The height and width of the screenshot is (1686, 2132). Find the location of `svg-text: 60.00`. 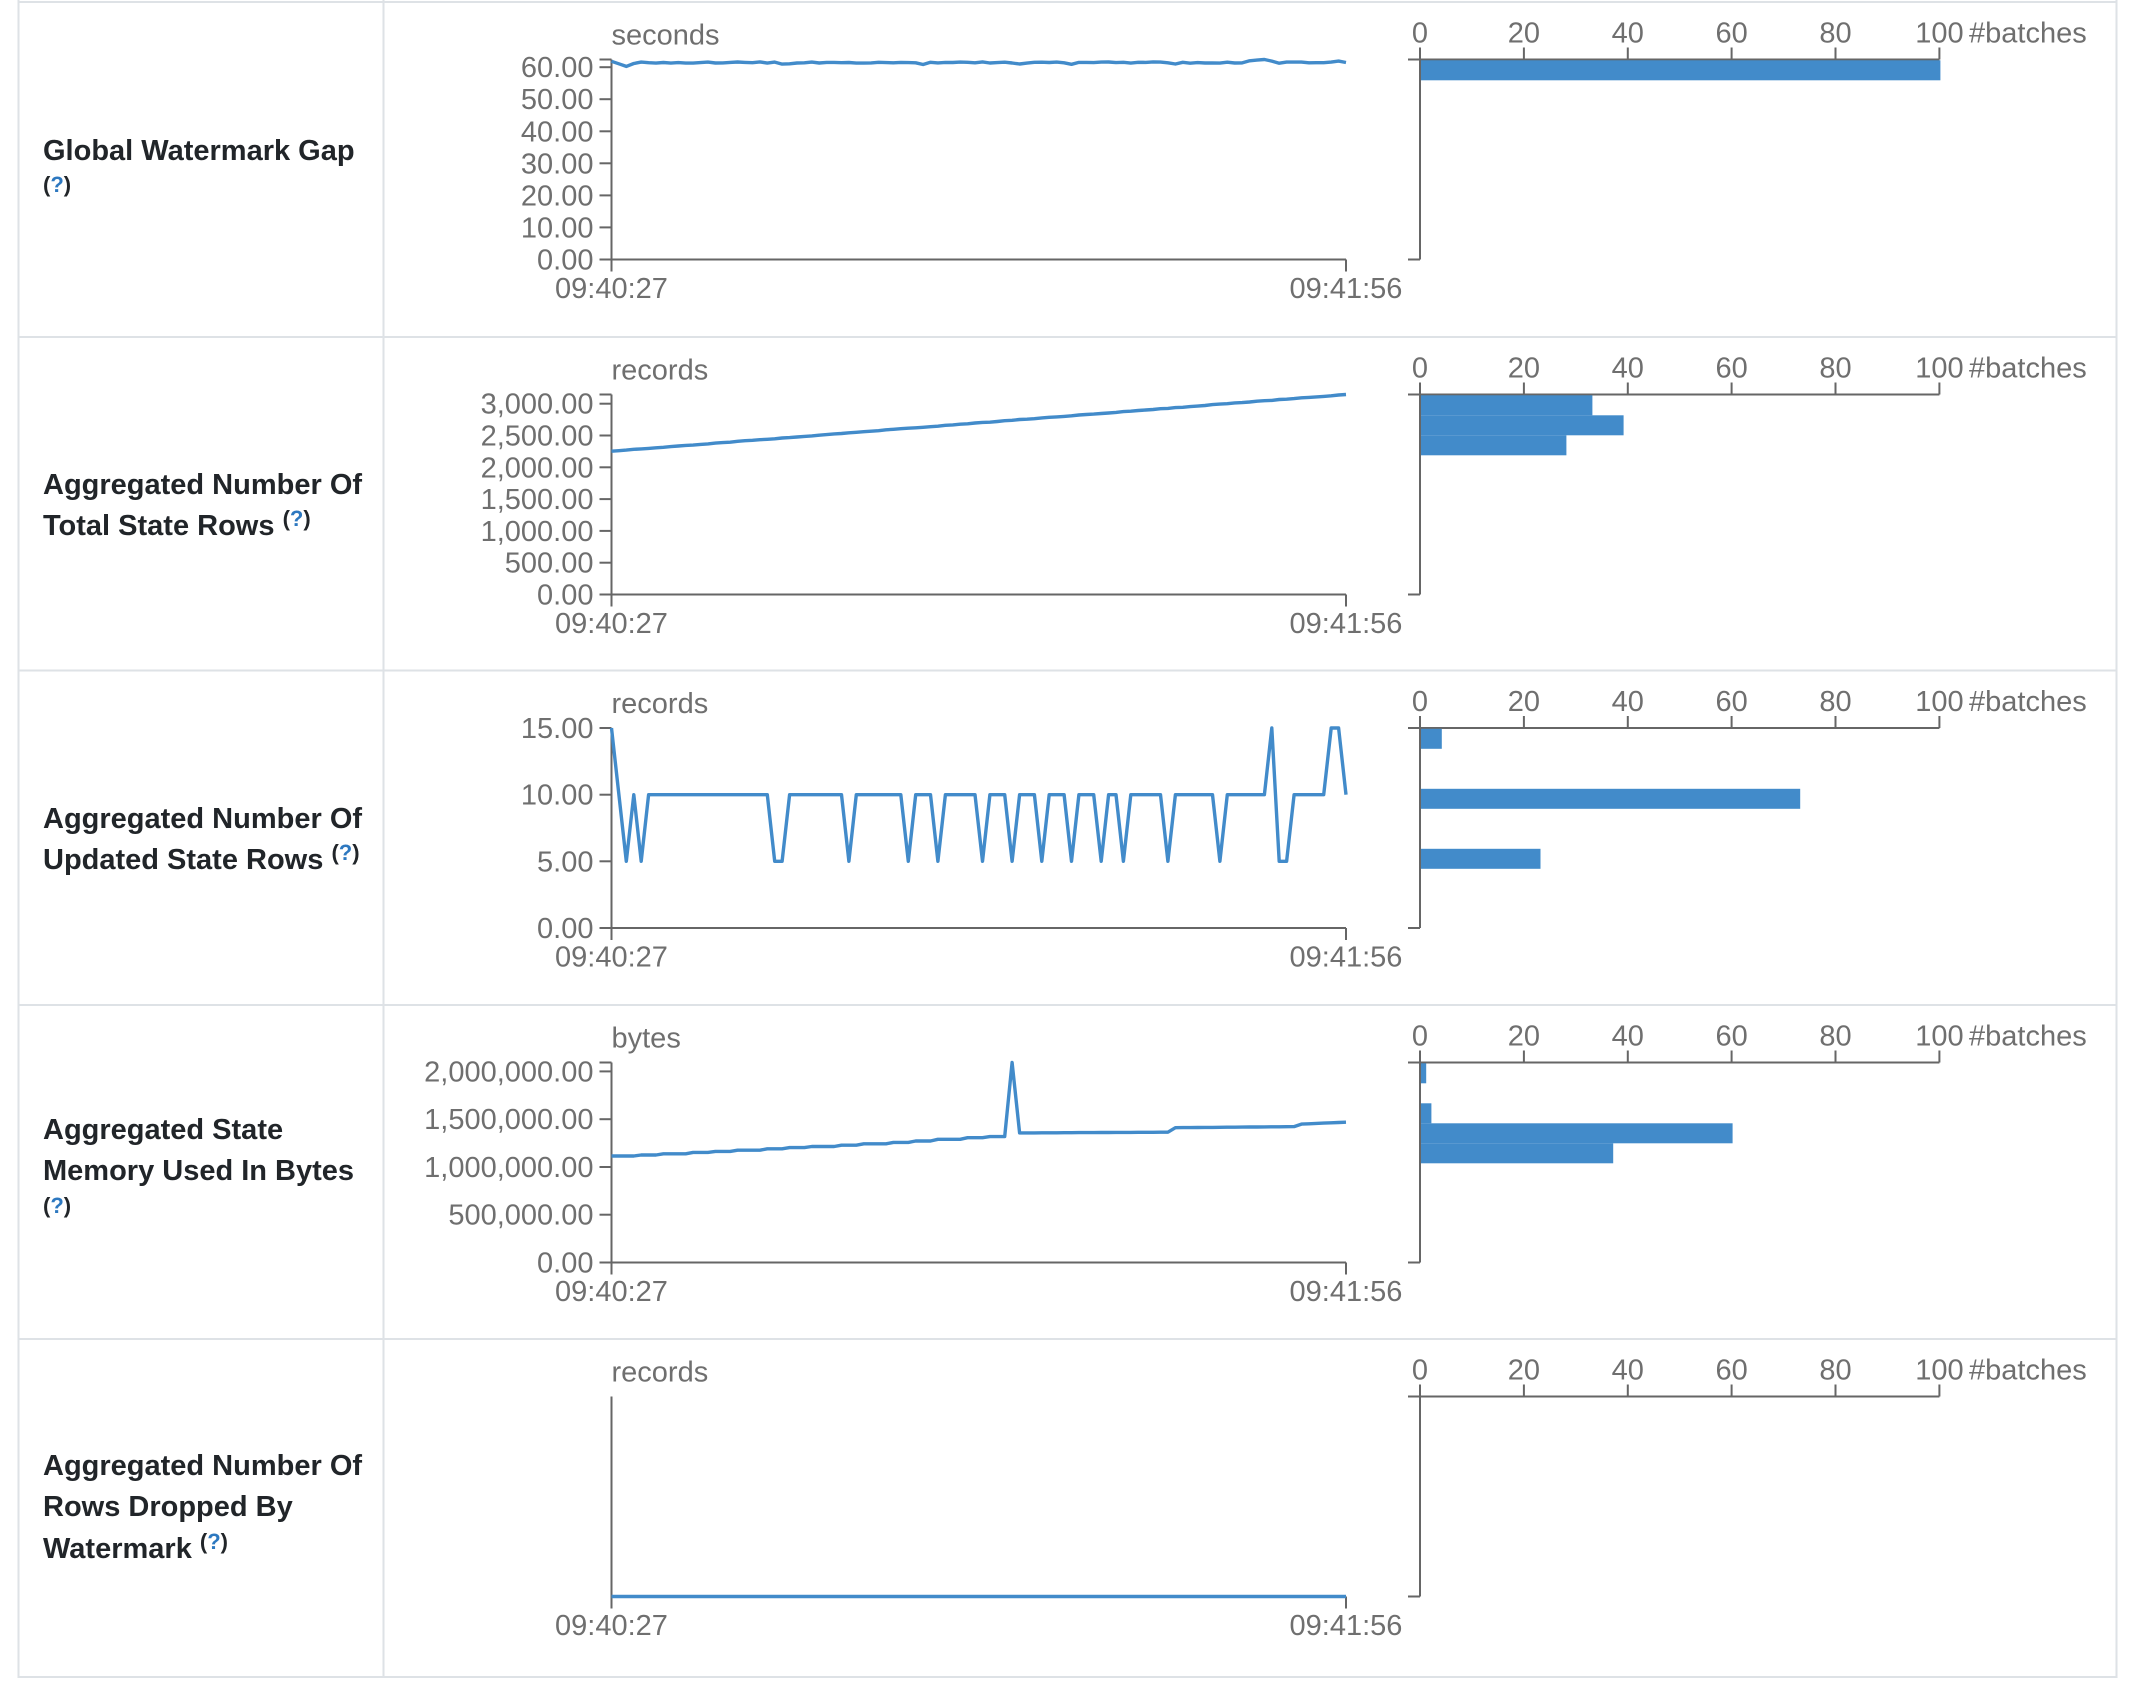

svg-text: 60.00 is located at coordinates (557, 68).